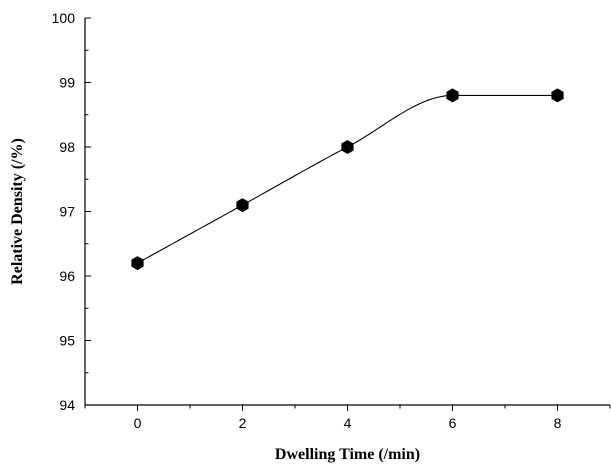 Image resolution: width=611 pixels, height=466 pixels. I want to click on y-tick-label: 96, so click(67, 276).